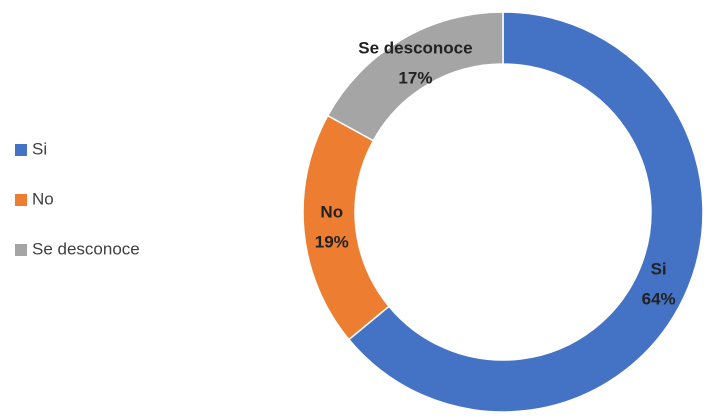 The image size is (708, 419). What do you see at coordinates (43, 198) in the screenshot?
I see `legend-text: No` at bounding box center [43, 198].